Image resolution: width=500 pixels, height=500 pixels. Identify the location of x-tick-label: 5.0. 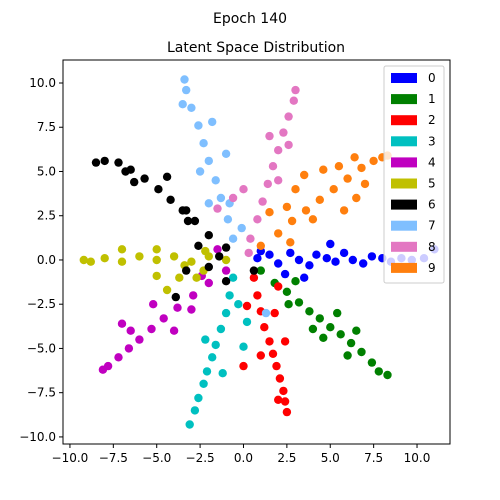
(330, 458).